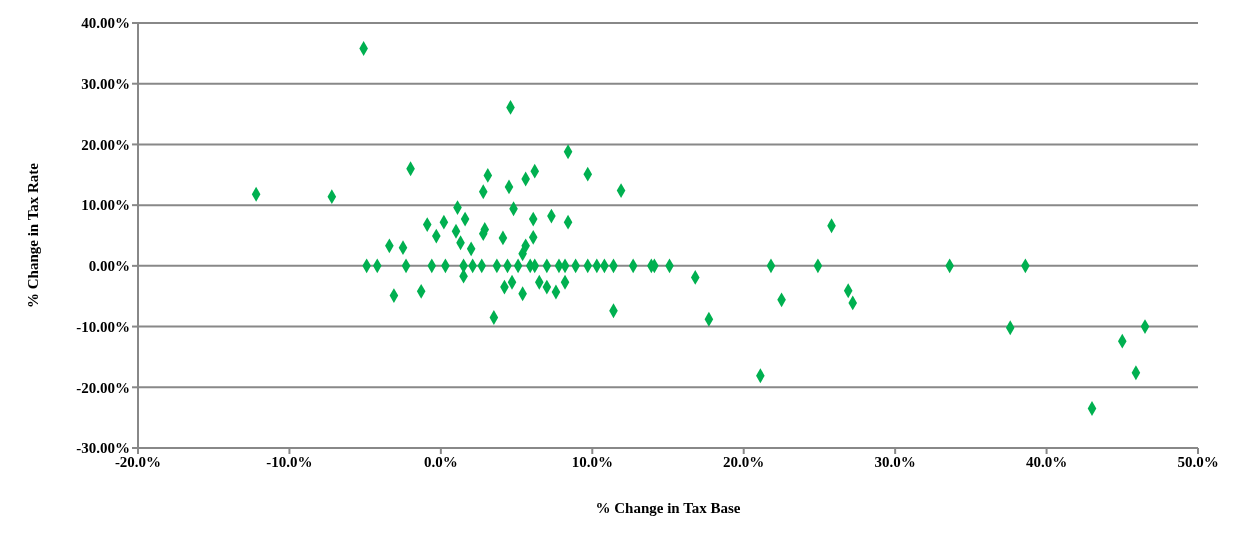 The width and height of the screenshot is (1251, 546). What do you see at coordinates (289, 461) in the screenshot?
I see `x-tick-label: -10.0%` at bounding box center [289, 461].